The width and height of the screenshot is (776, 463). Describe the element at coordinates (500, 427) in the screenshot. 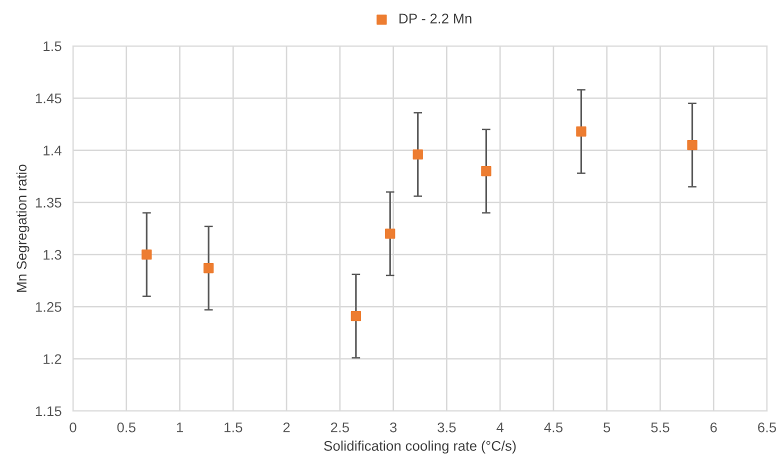

I see `x-tick-label: 4` at that location.